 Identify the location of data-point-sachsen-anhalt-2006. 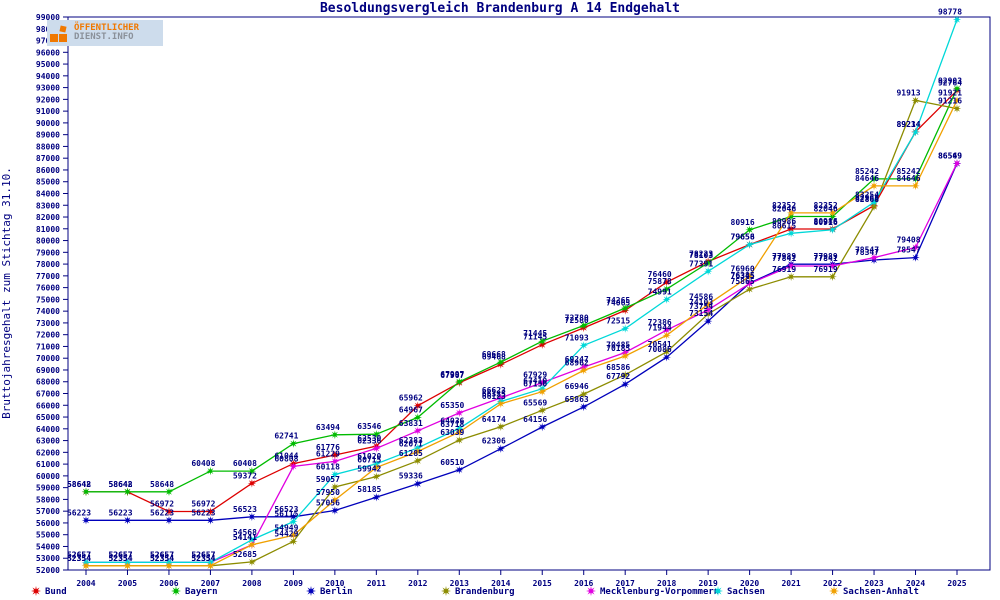
(169, 565).